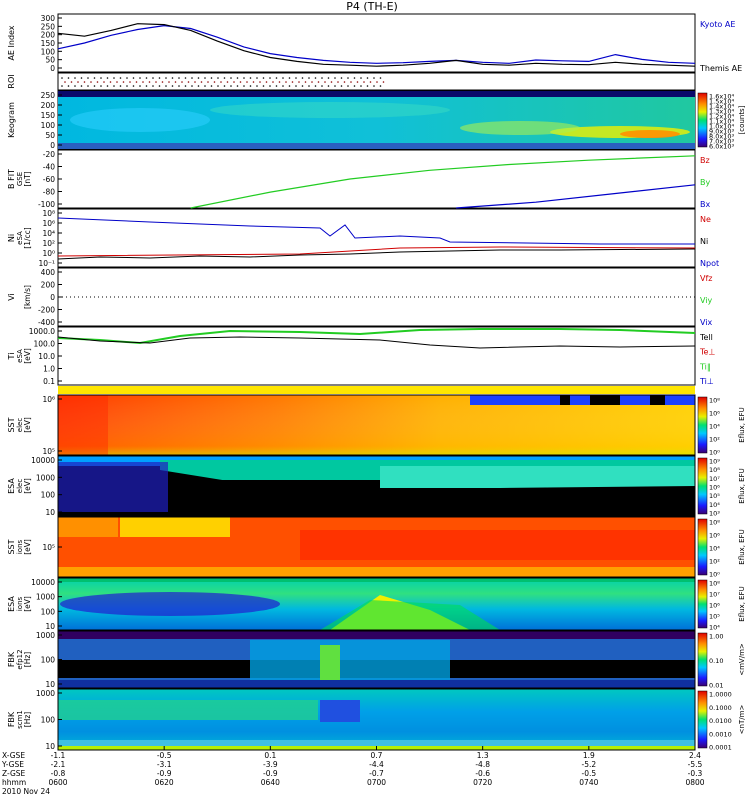 The width and height of the screenshot is (750, 800). What do you see at coordinates (376, 659) in the screenshot?
I see `fbk-efield-spectrogram` at bounding box center [376, 659].